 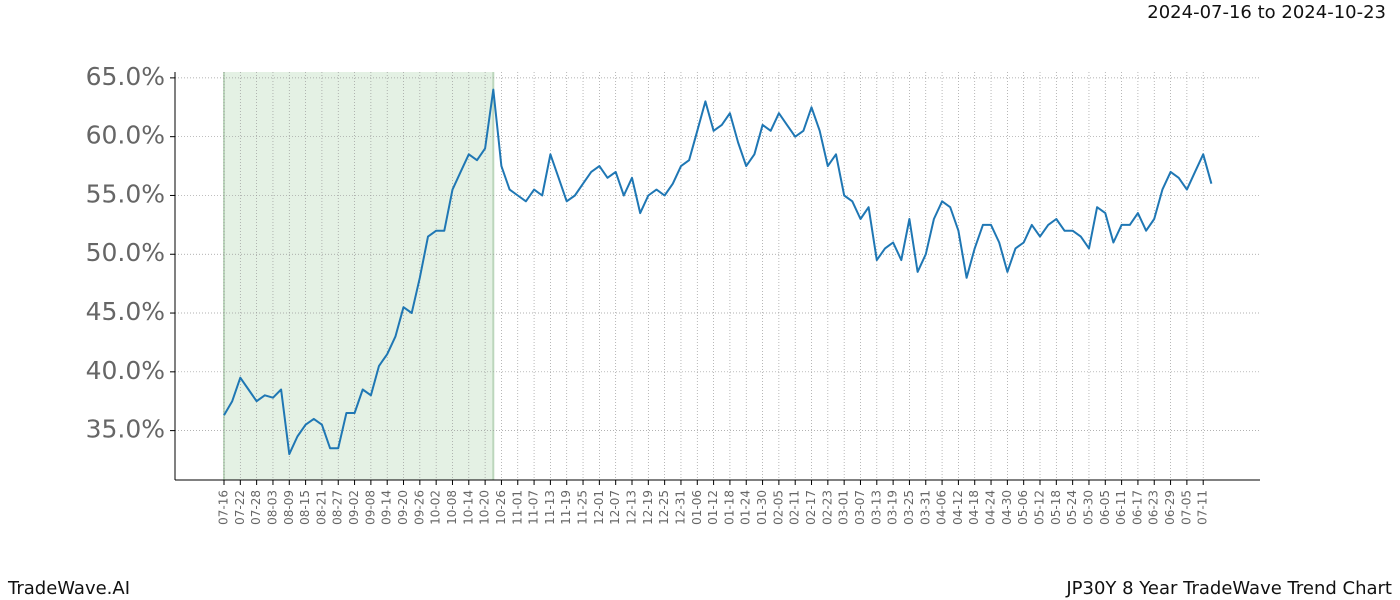 I want to click on x-tick-label: 05-30, so click(x=1088, y=507).